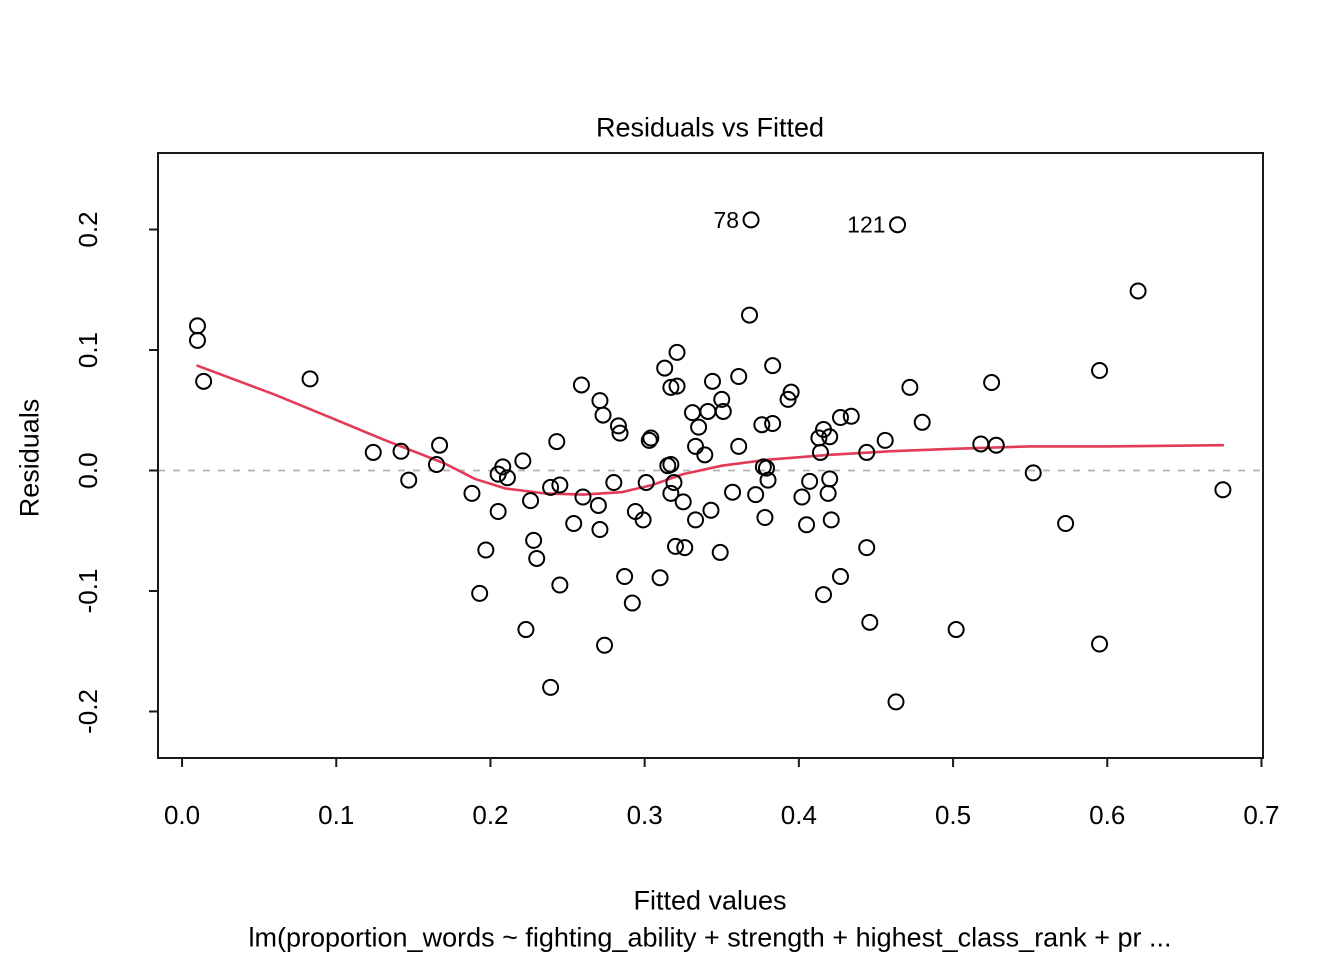  What do you see at coordinates (490, 815) in the screenshot?
I see `x-tick-label: 0.2` at bounding box center [490, 815].